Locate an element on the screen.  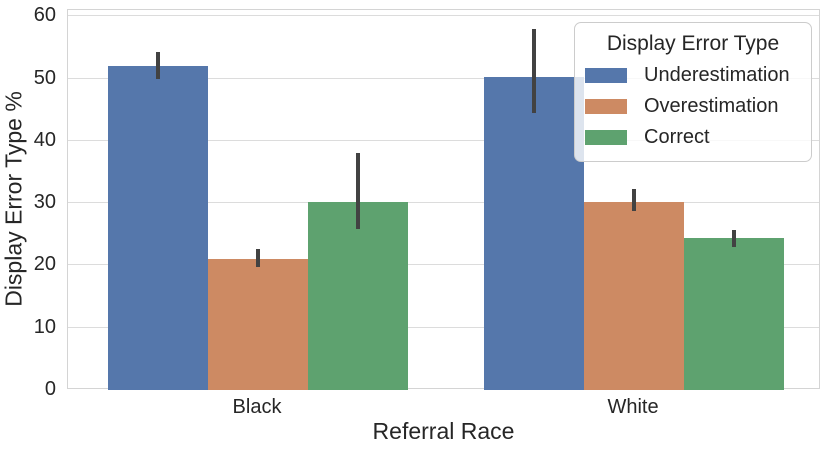
legend-item-label: Correct is located at coordinates (677, 137).